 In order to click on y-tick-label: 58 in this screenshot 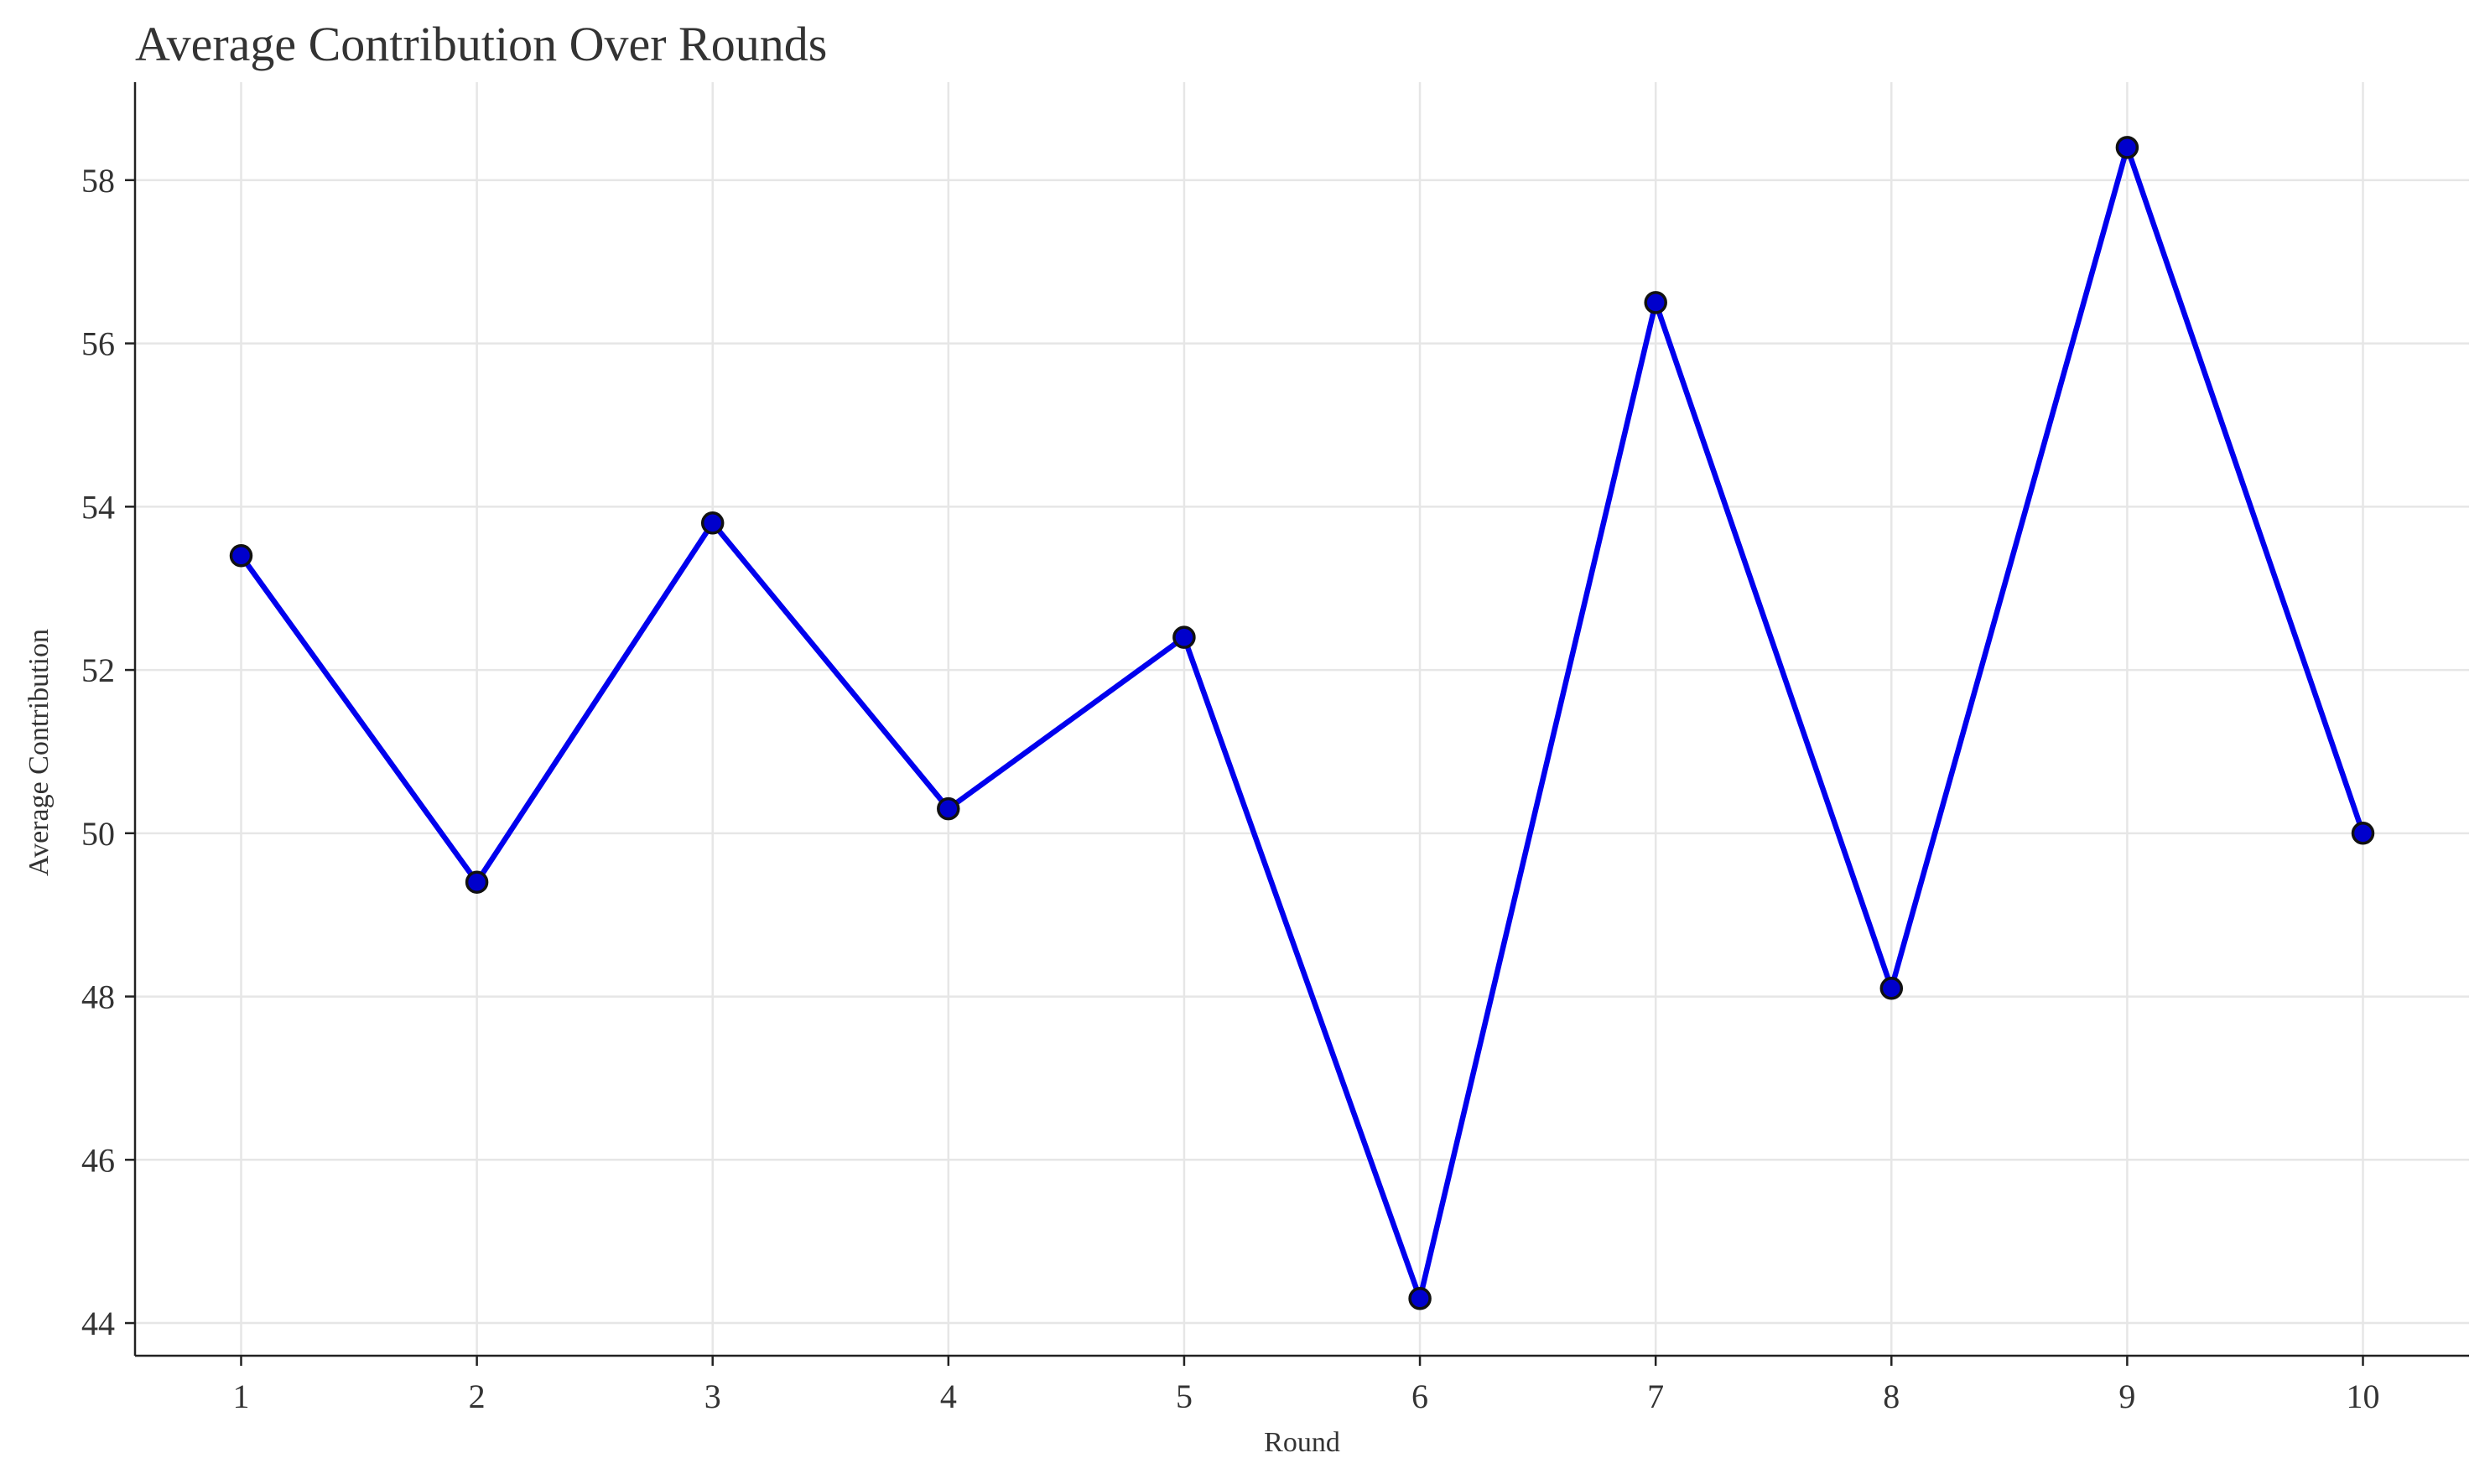, I will do `click(98, 181)`.